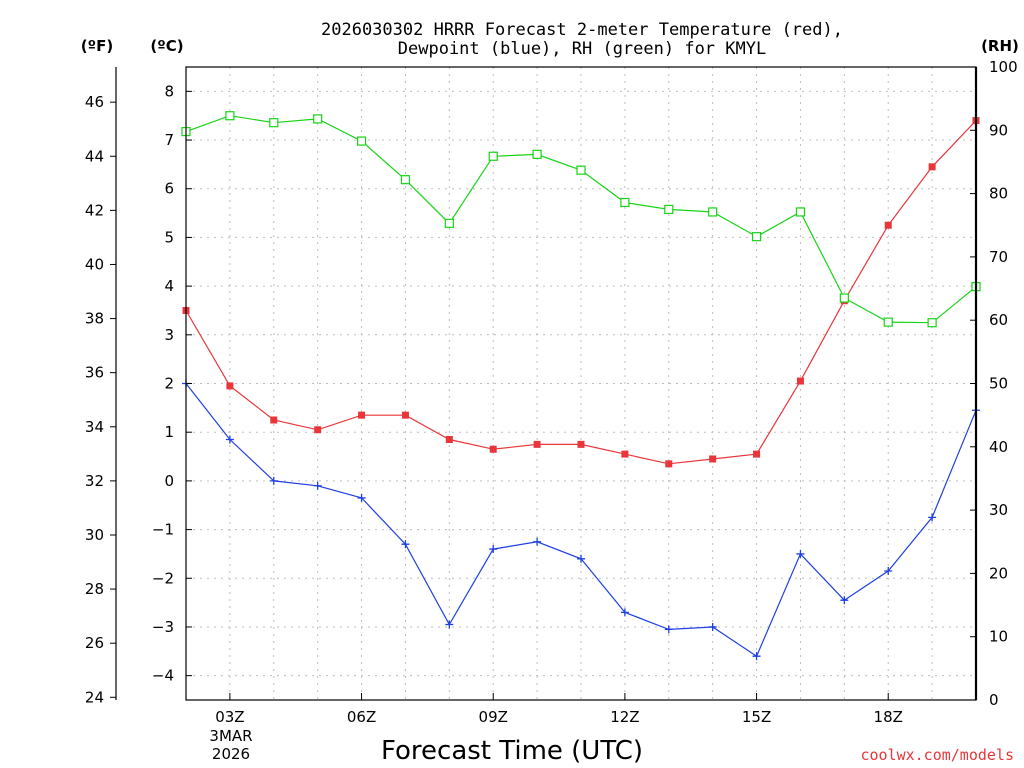 Image resolution: width=1024 pixels, height=768 pixels. What do you see at coordinates (94, 535) in the screenshot?
I see `fahrenheit-tick-label: 30` at bounding box center [94, 535].